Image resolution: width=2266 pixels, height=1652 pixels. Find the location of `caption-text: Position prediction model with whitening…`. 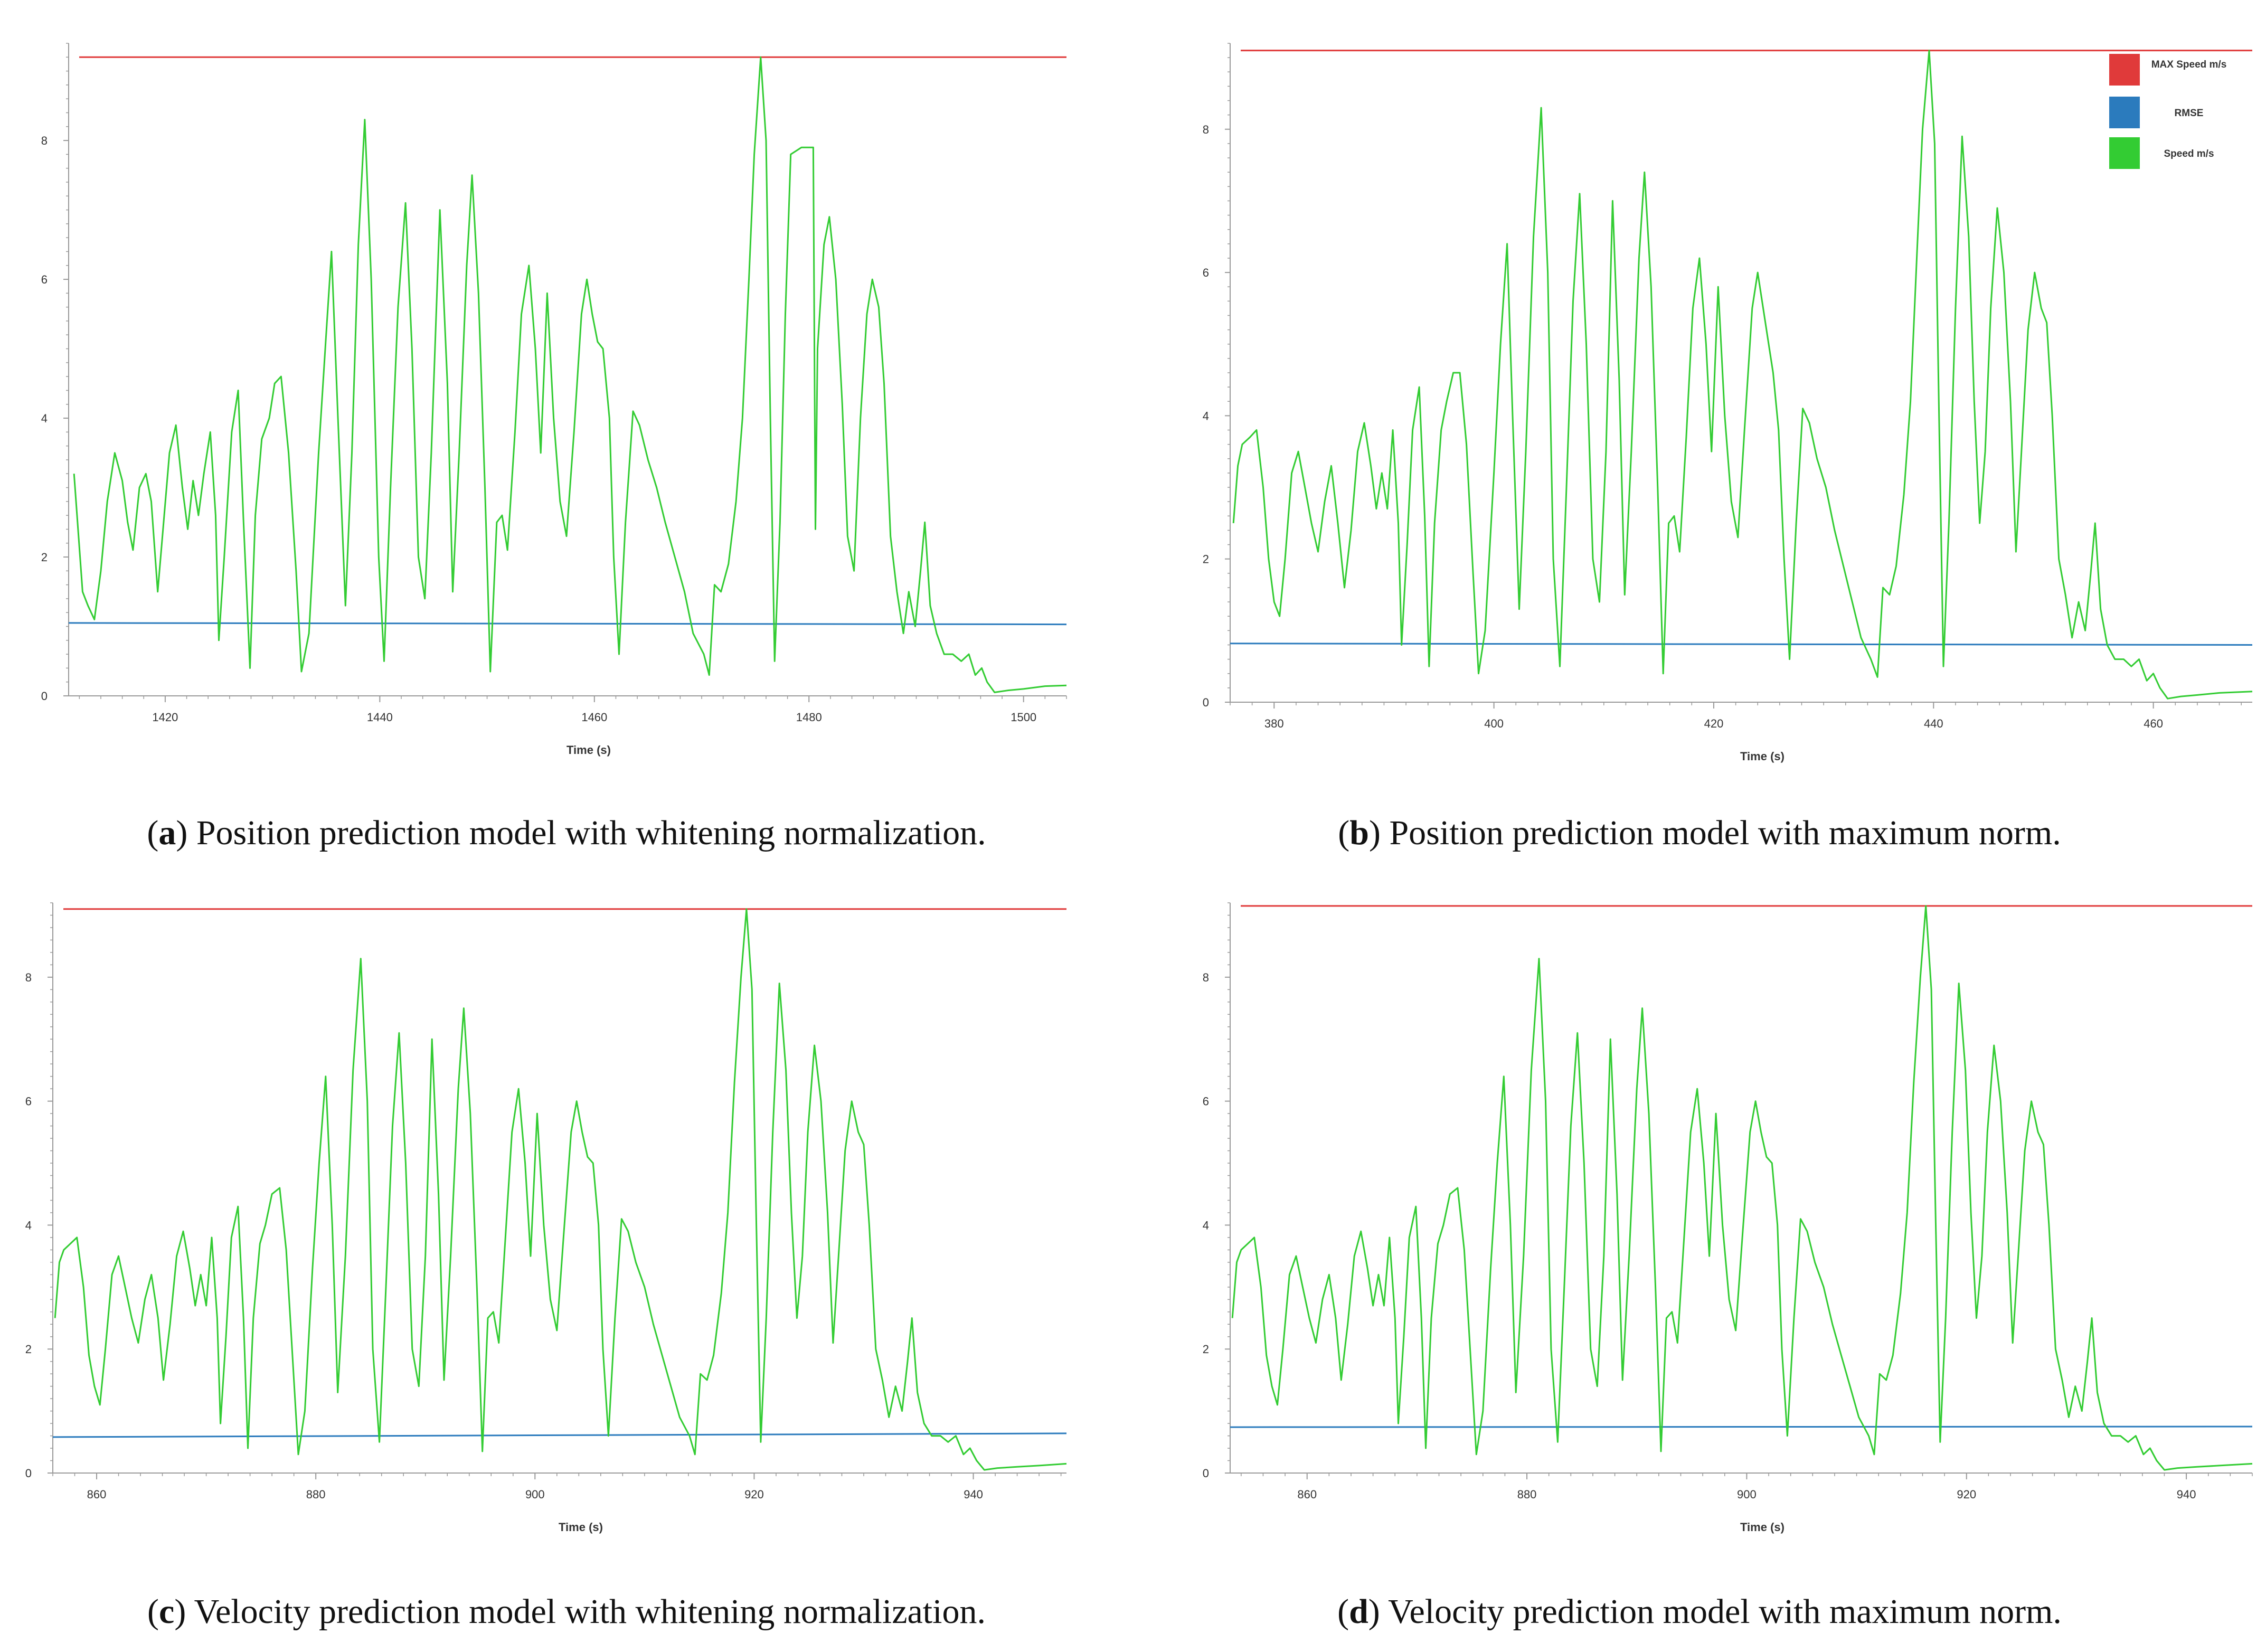

caption-text: Position prediction model with whitening… is located at coordinates (591, 833).